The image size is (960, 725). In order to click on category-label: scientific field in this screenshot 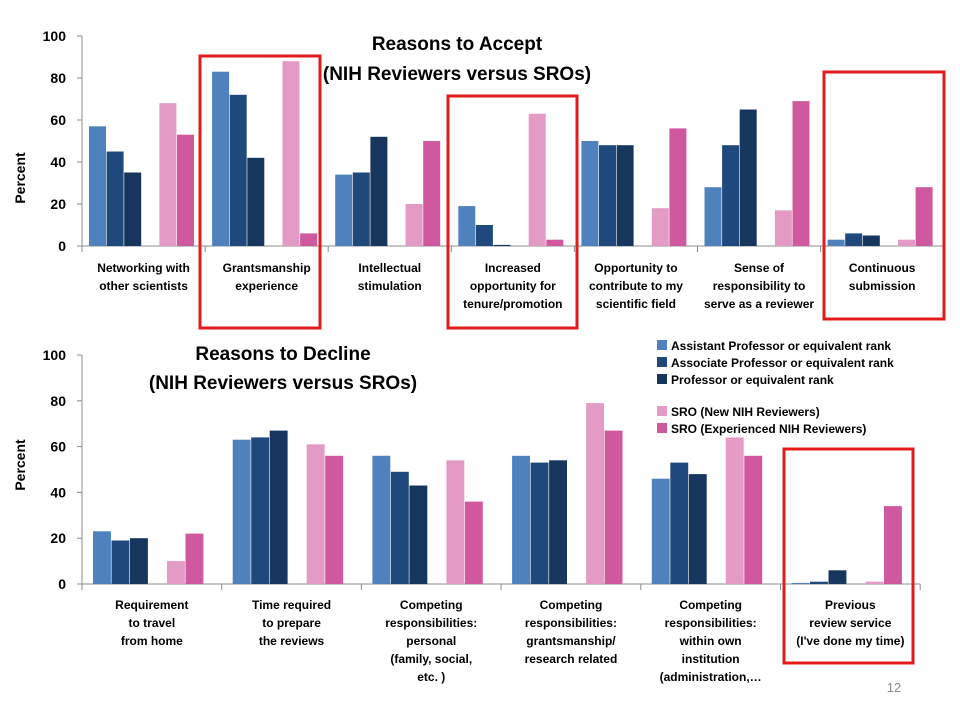, I will do `click(636, 304)`.